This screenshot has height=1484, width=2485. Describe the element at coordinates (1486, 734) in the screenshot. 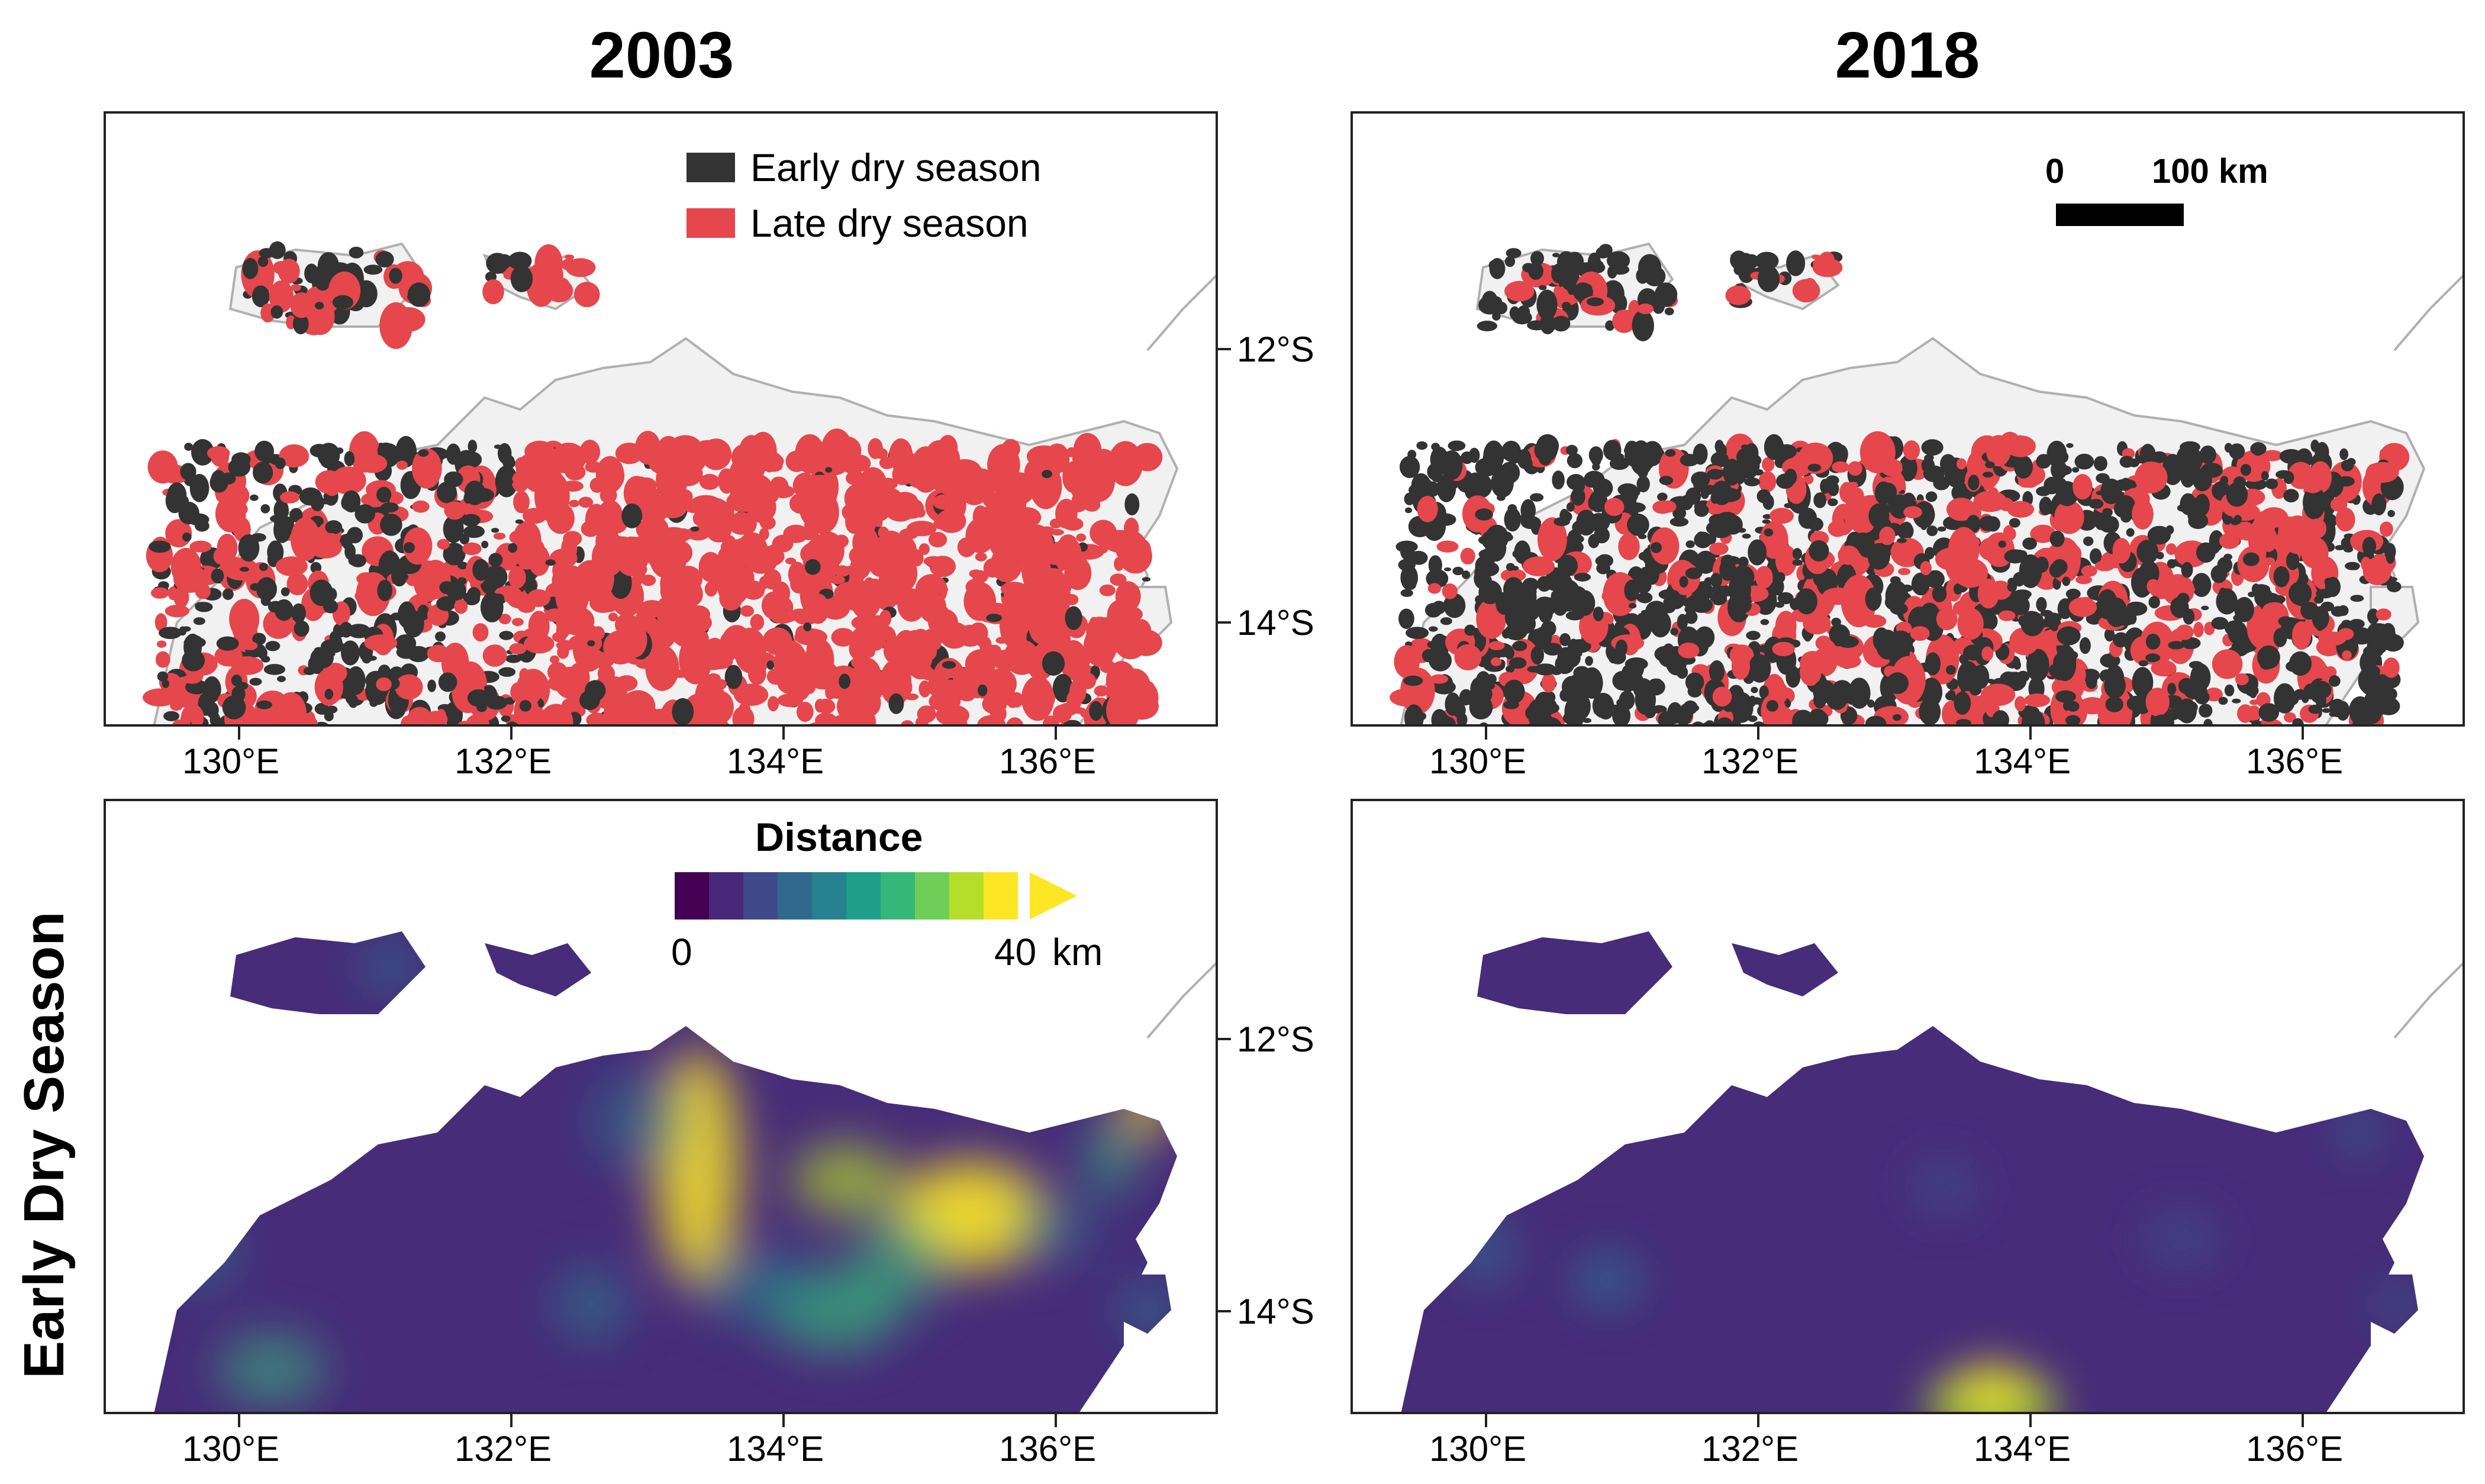

I see `x-tick-mark-130e` at that location.